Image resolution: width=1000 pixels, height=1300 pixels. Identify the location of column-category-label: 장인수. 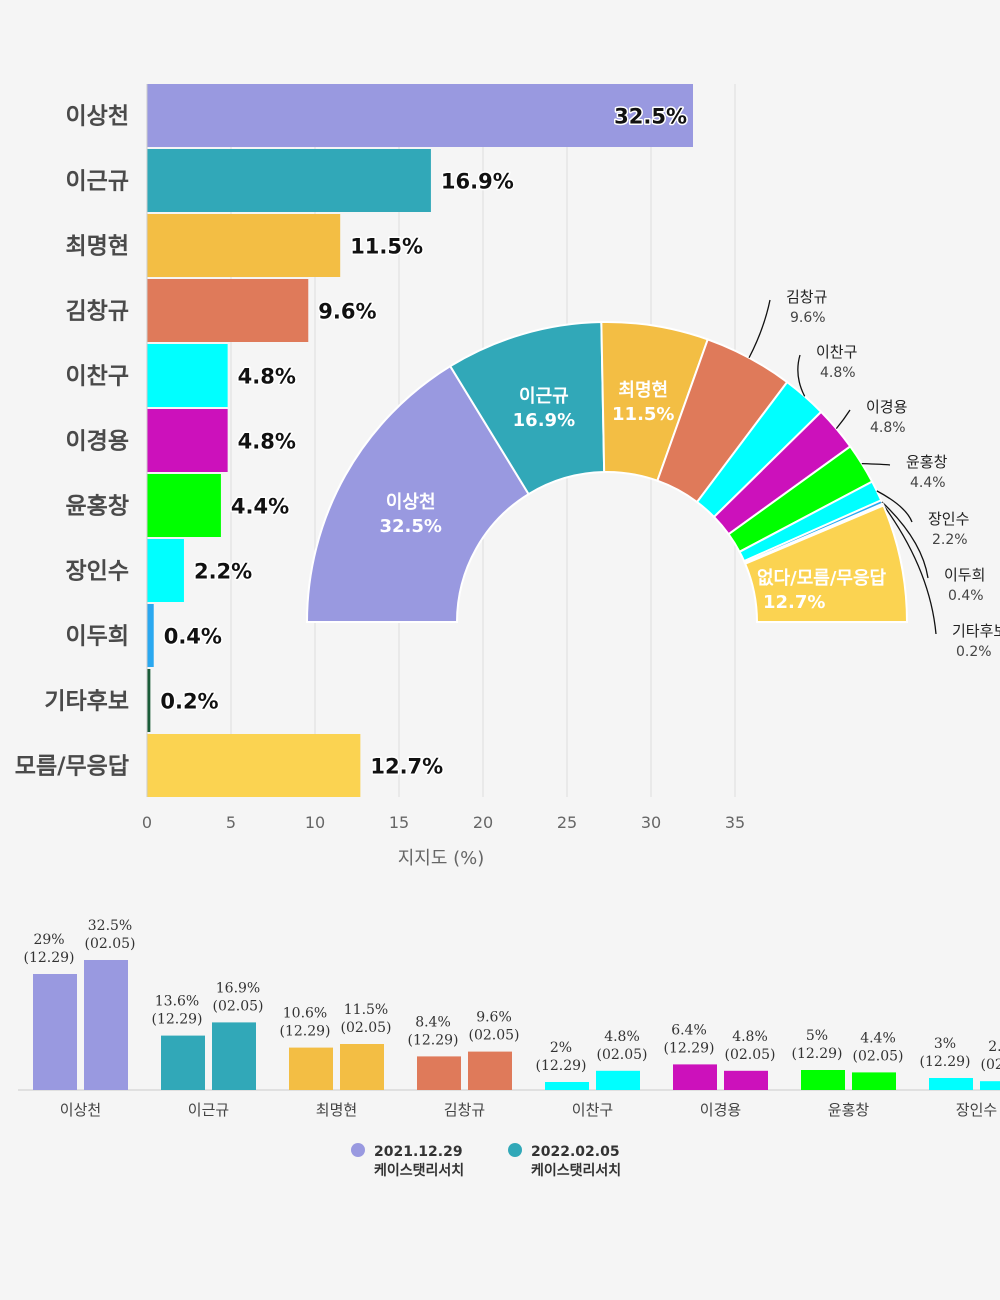
(976, 1110).